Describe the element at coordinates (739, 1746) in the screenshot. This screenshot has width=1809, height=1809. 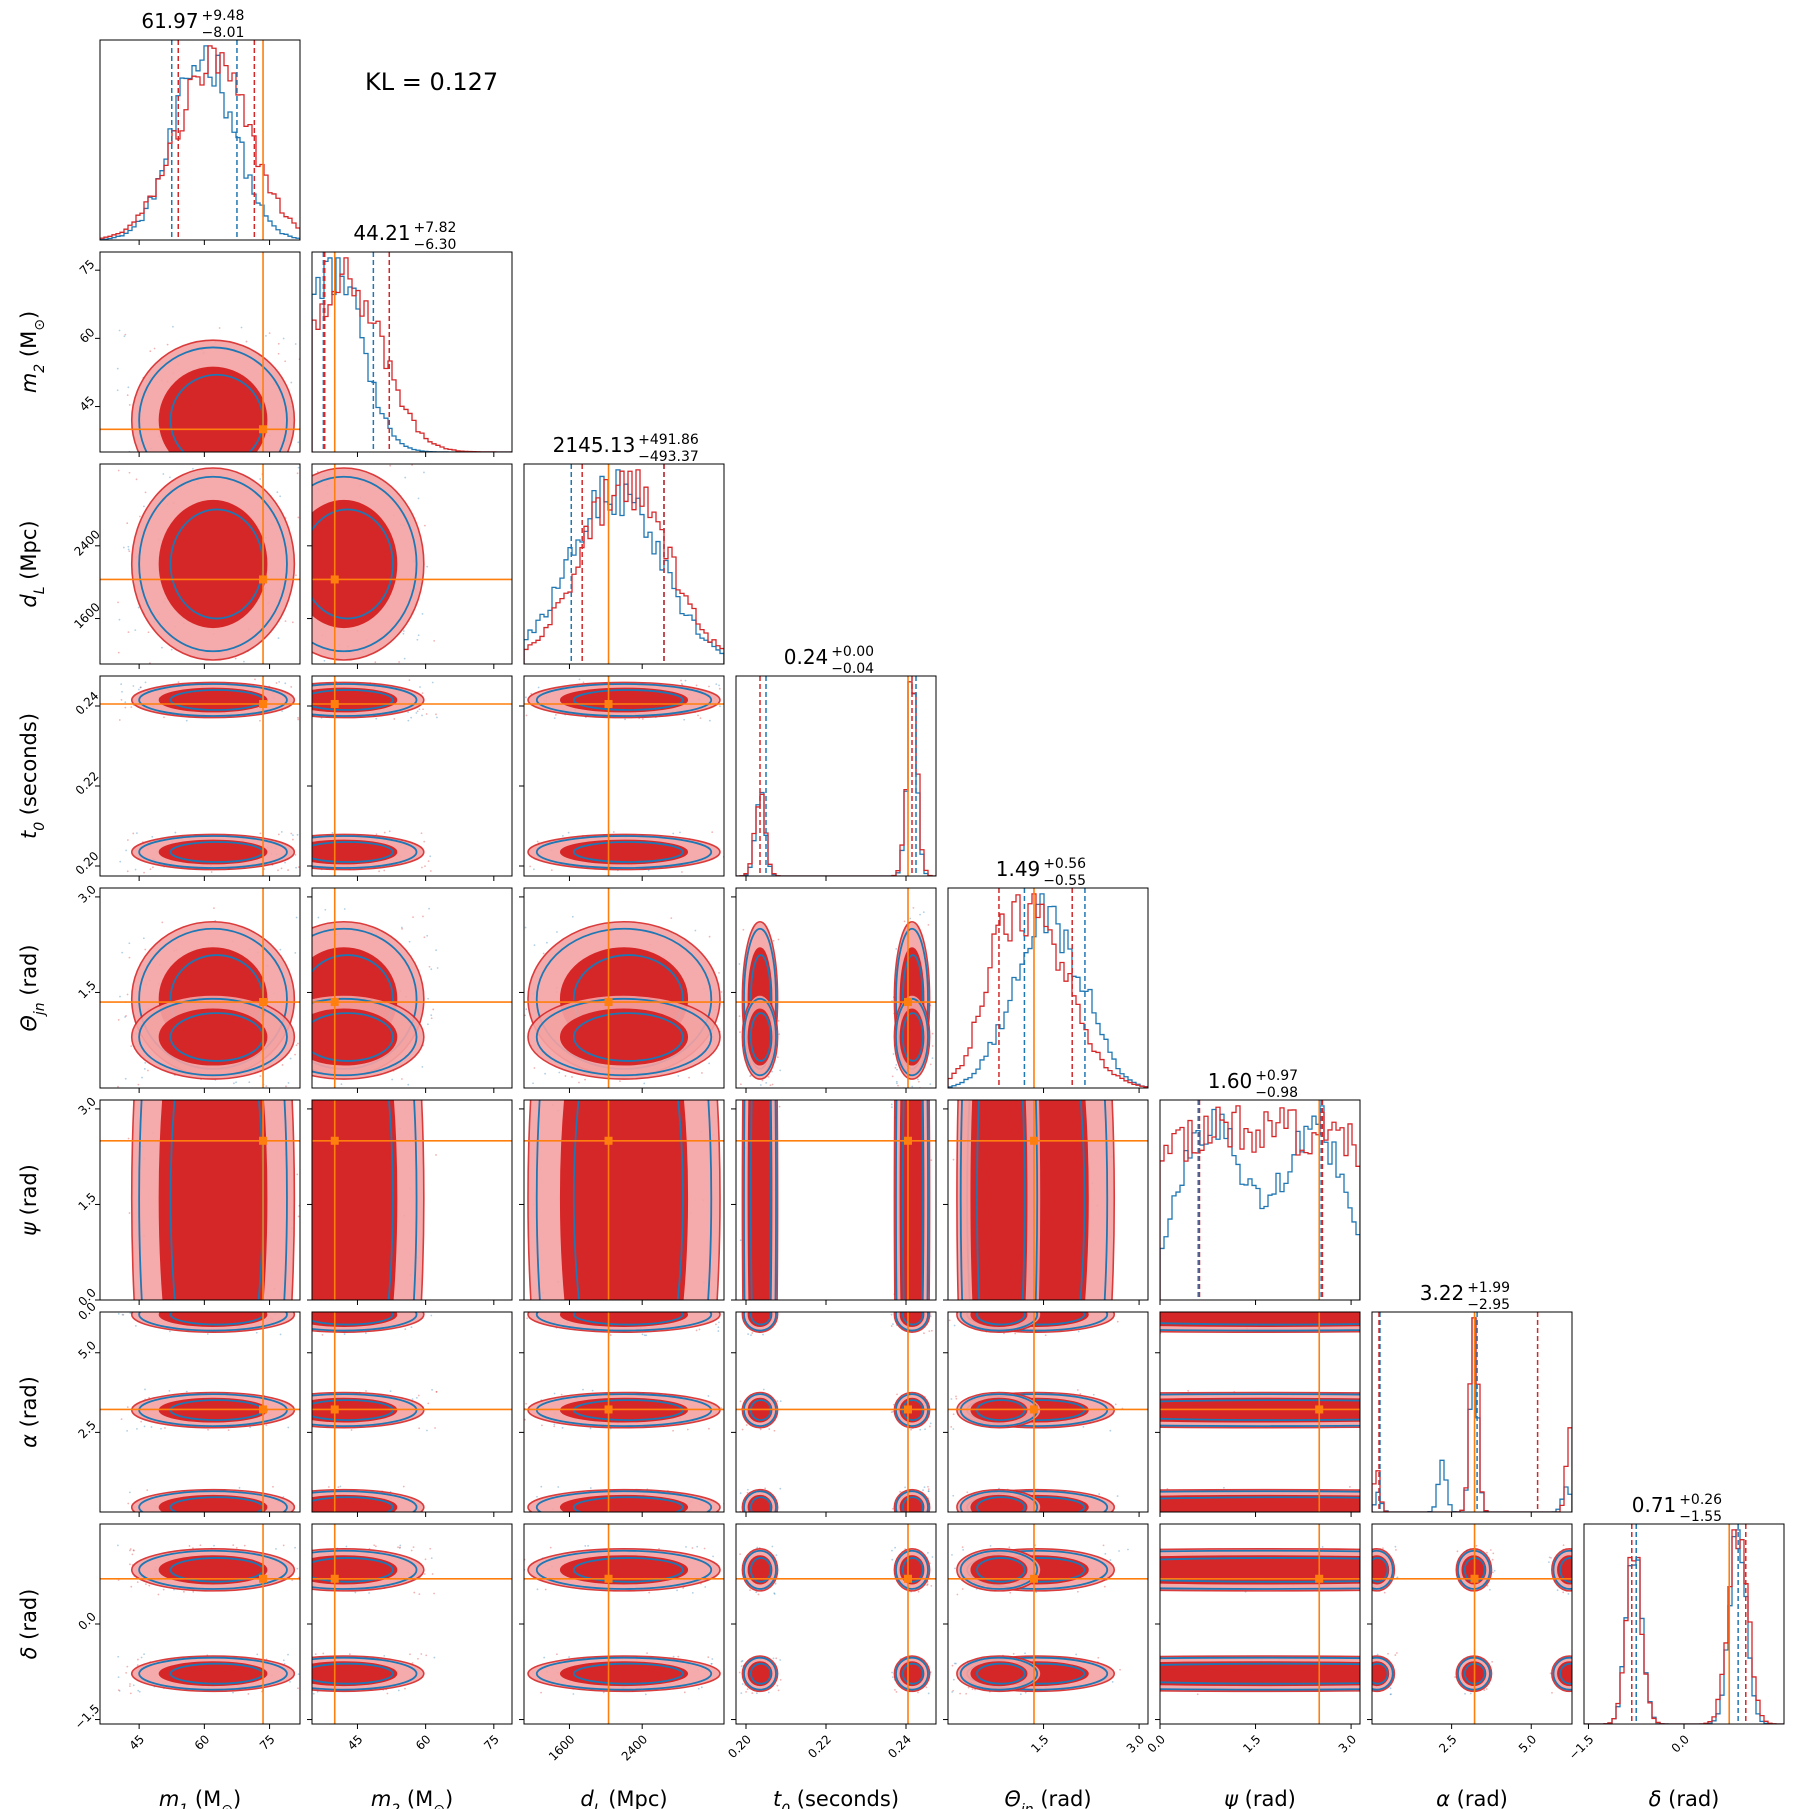
I see `x-tick-label-t0: 0.20` at that location.